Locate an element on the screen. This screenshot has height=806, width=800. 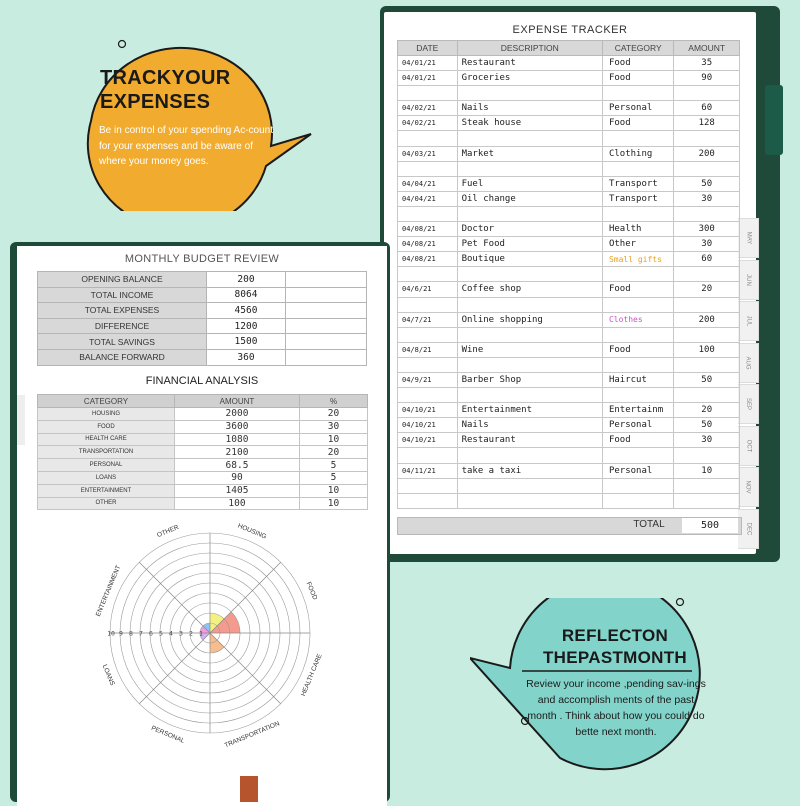
expense-description: Oil change is located at coordinates (529, 198).